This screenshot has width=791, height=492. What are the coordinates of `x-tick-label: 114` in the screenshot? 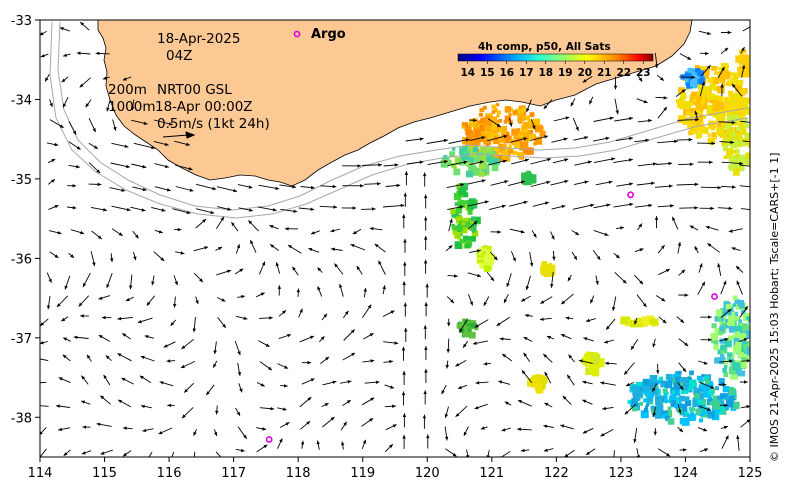 It's located at (40, 473).